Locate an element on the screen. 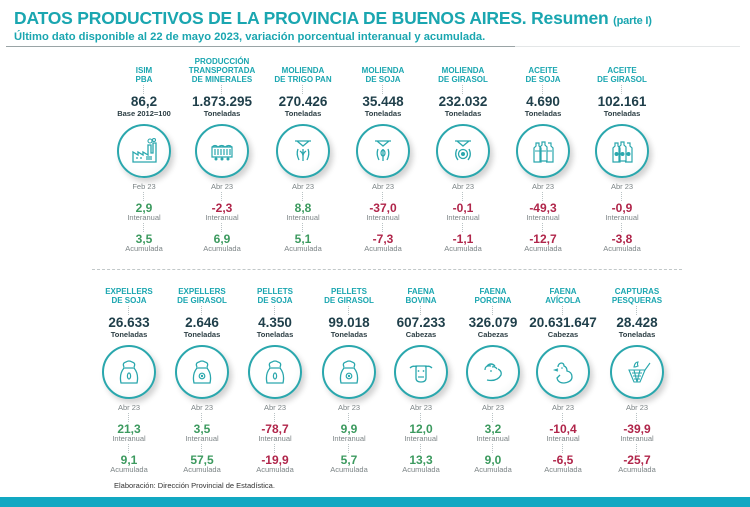 This screenshot has width=750, height=507. acumulada-value: 5,1 is located at coordinates (303, 239).